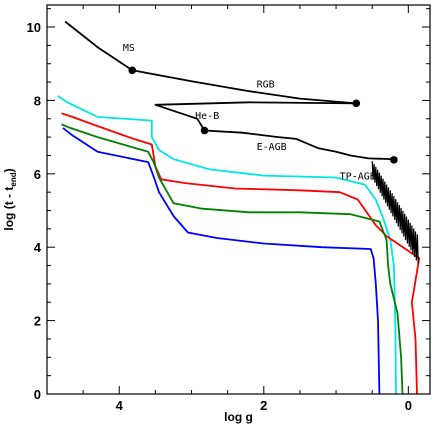 The width and height of the screenshot is (436, 427). Describe the element at coordinates (272, 147) in the screenshot. I see `annotation-e-agb: E-AGB` at that location.